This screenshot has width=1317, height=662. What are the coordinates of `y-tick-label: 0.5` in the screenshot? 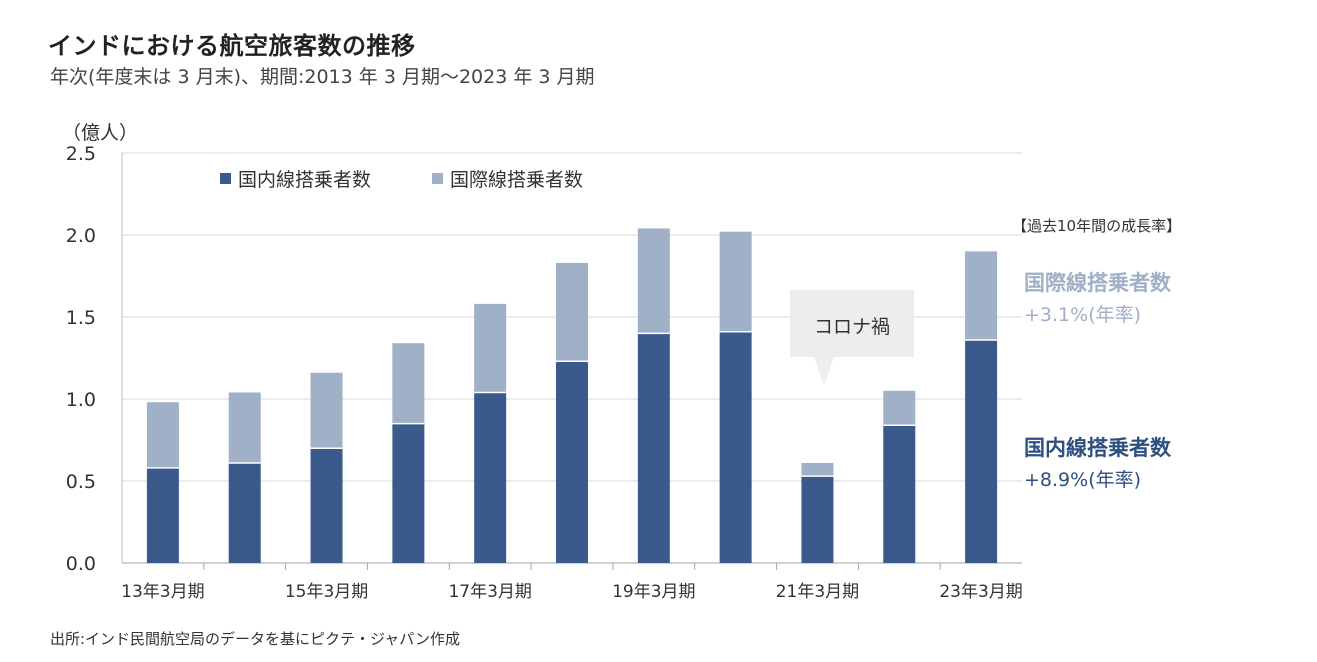 It's located at (81, 482).